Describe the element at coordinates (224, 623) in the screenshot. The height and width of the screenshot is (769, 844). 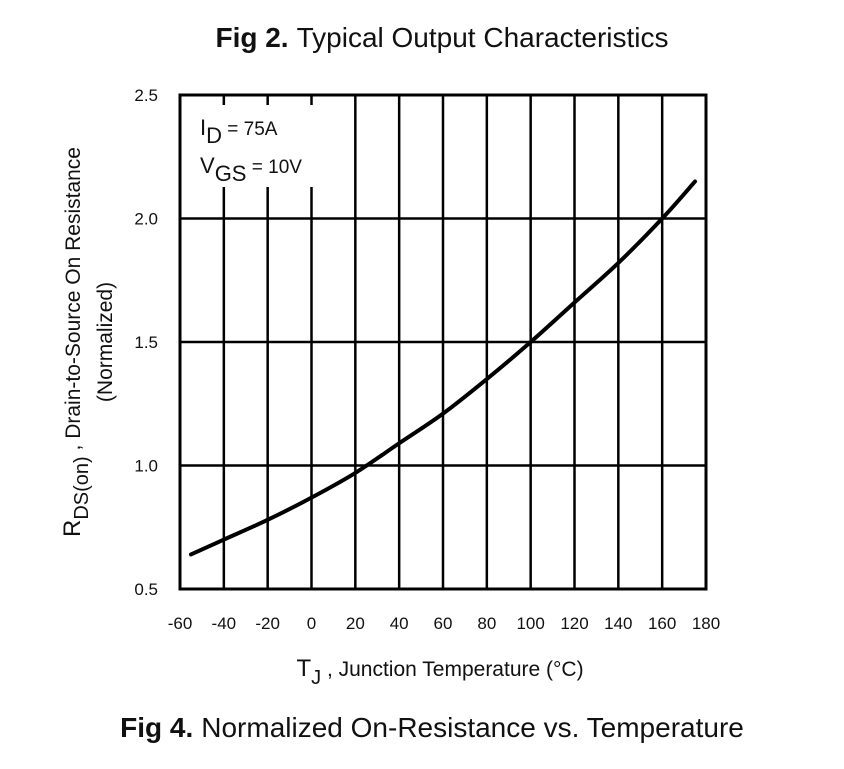
I see `x-tick-label: -40` at that location.